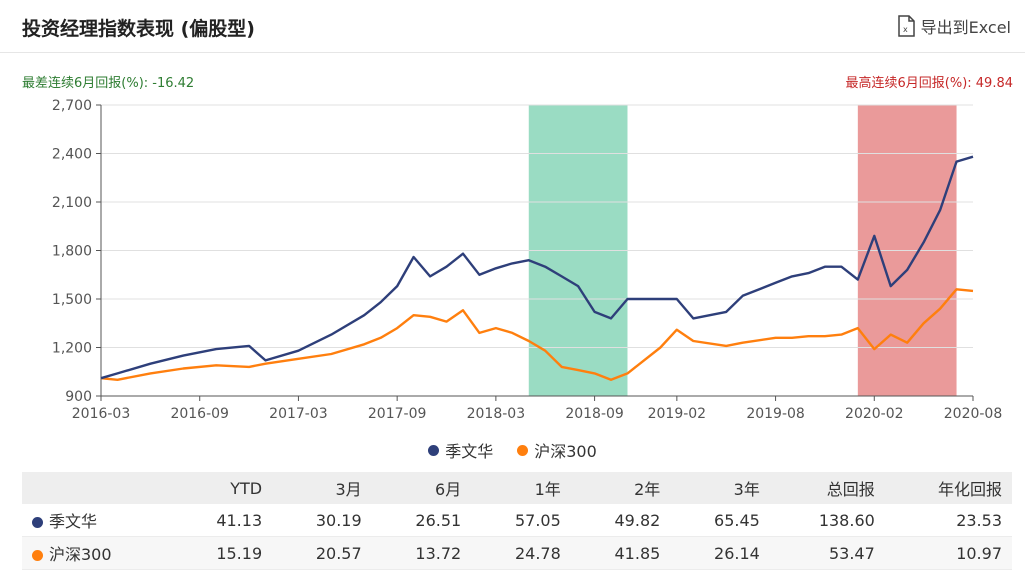  Describe the element at coordinates (72, 106) in the screenshot. I see `y-tick-label: 2,700` at that location.